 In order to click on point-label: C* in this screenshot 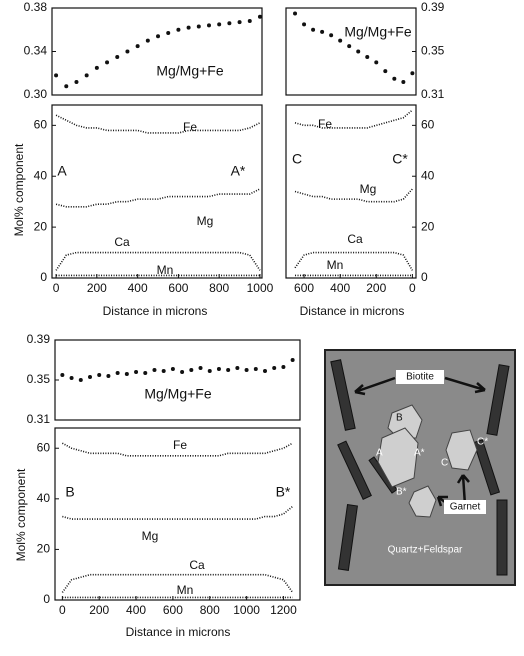, I will do `click(482, 442)`.